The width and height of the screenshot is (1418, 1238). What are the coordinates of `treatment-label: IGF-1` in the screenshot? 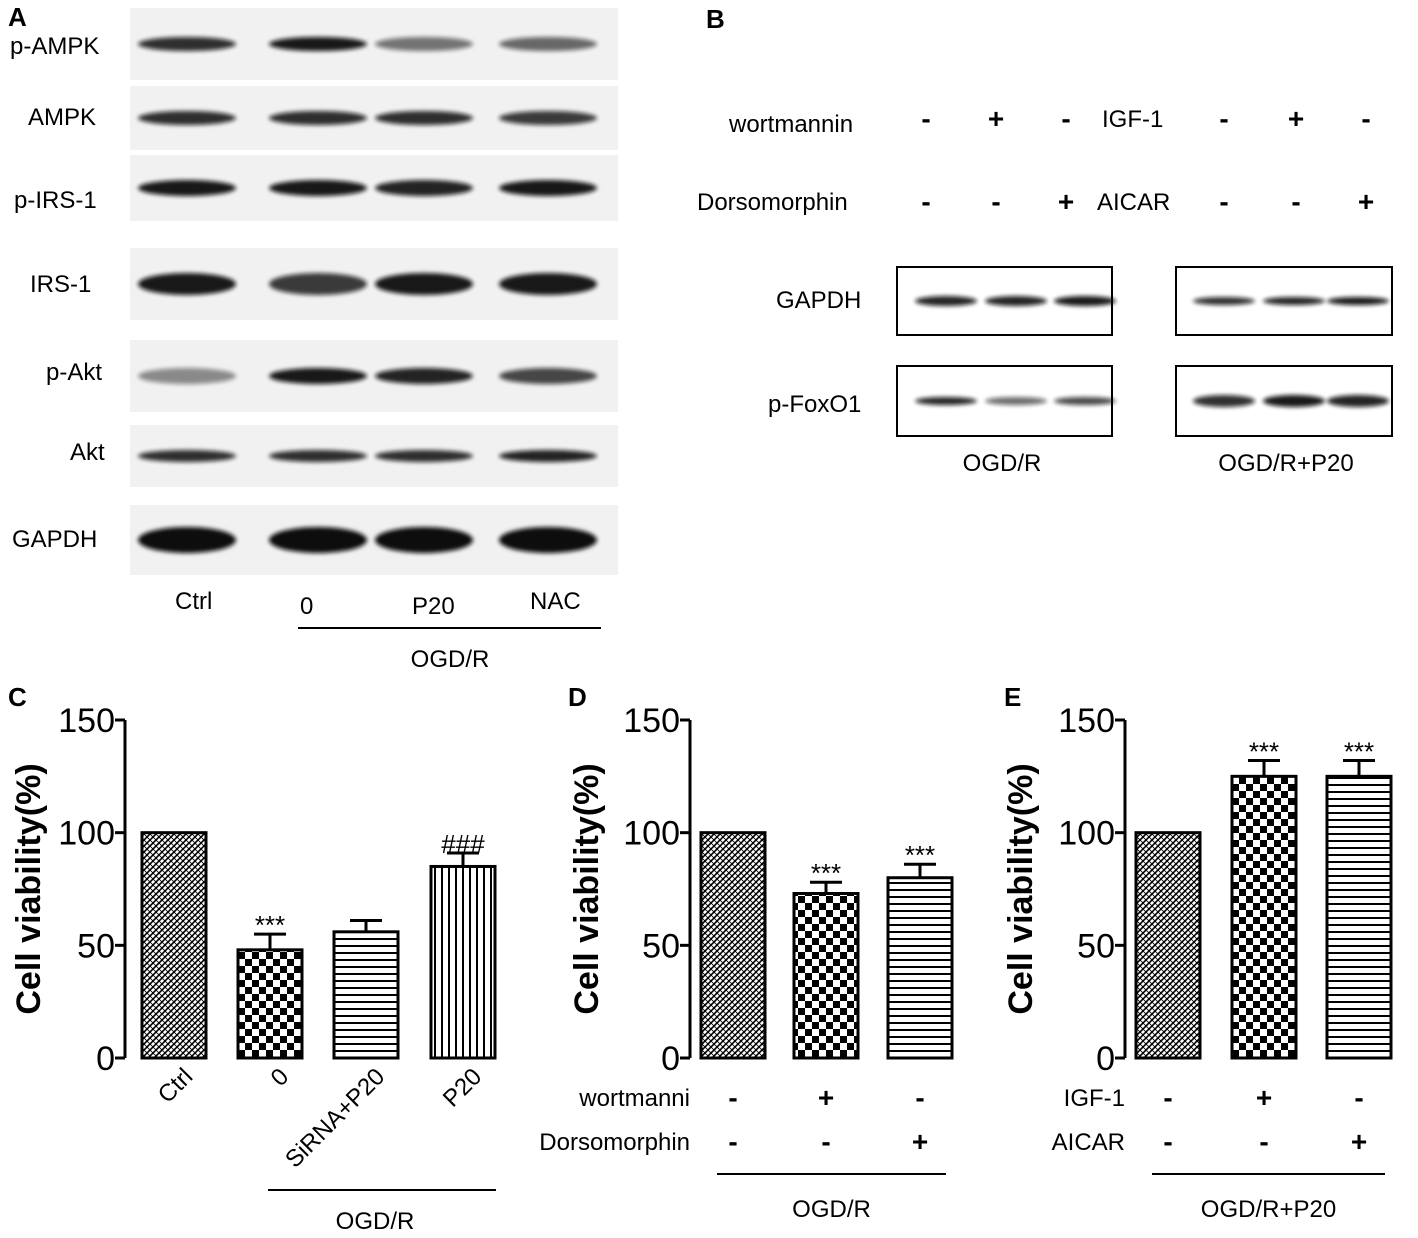 It's located at (1132, 119).